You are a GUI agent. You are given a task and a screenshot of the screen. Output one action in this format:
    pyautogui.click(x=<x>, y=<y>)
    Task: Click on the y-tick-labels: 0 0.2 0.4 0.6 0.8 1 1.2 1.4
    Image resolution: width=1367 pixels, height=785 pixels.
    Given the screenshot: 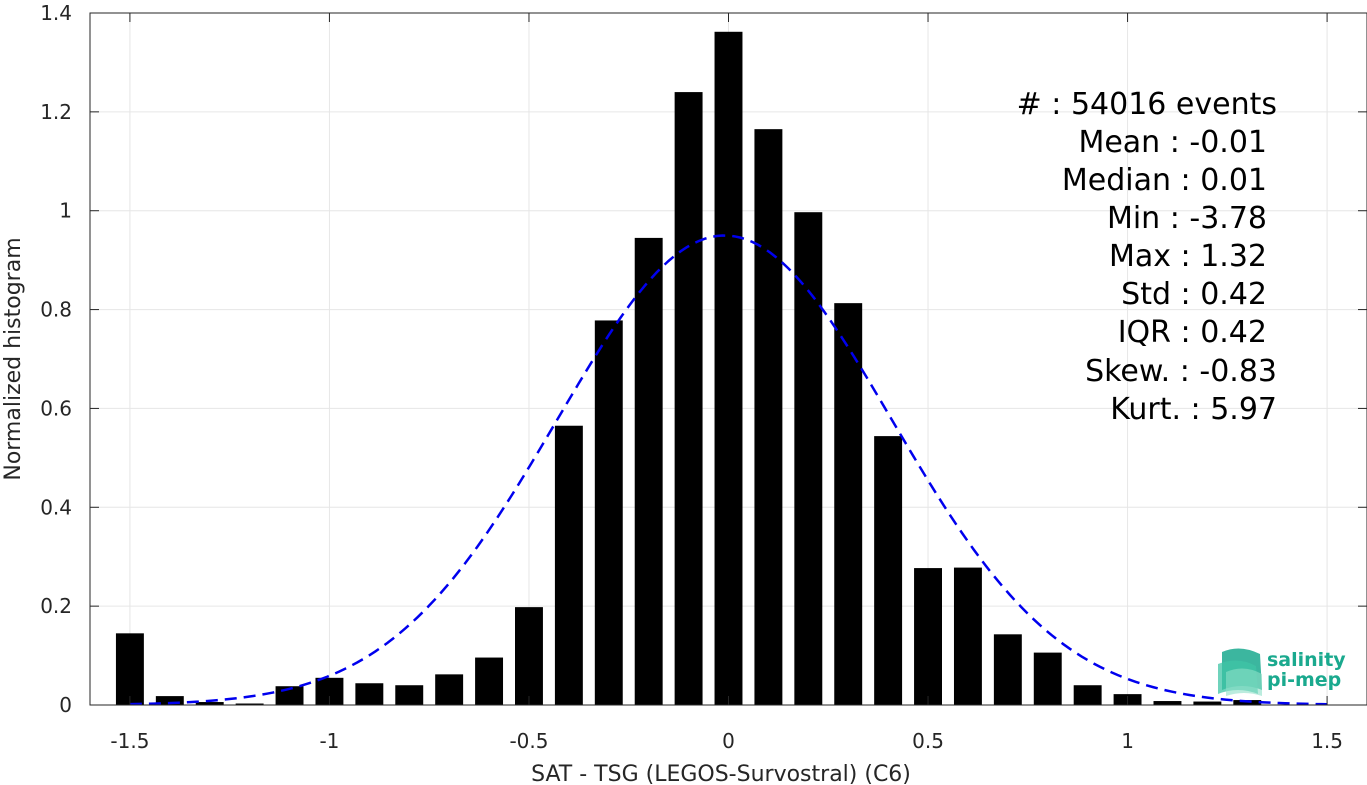 What is the action you would take?
    pyautogui.click(x=56, y=359)
    